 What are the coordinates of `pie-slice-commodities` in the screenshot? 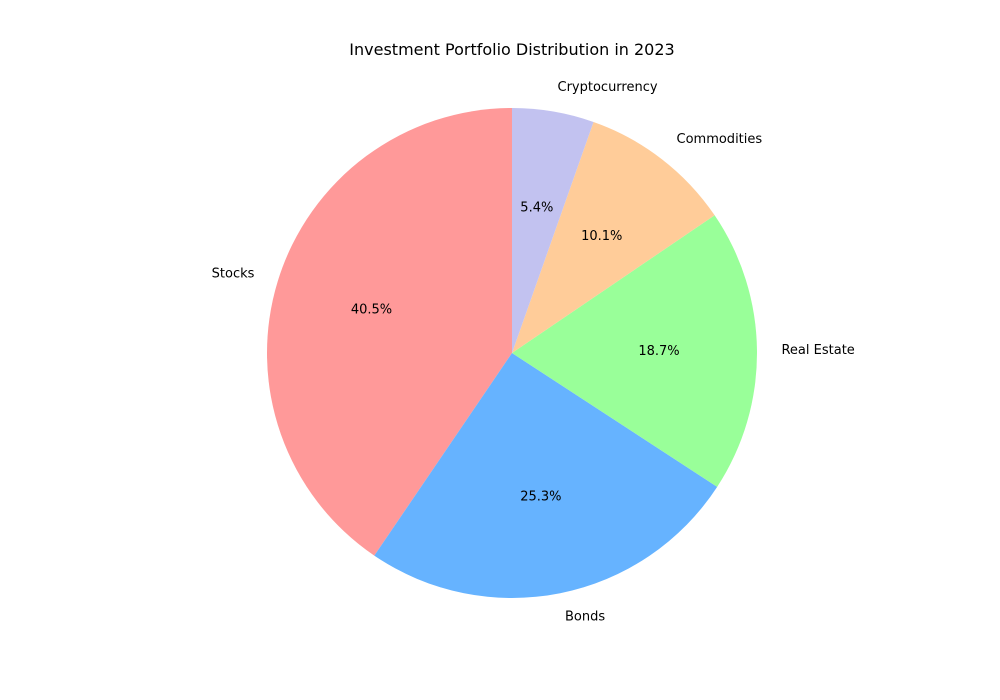 It's located at (613, 237).